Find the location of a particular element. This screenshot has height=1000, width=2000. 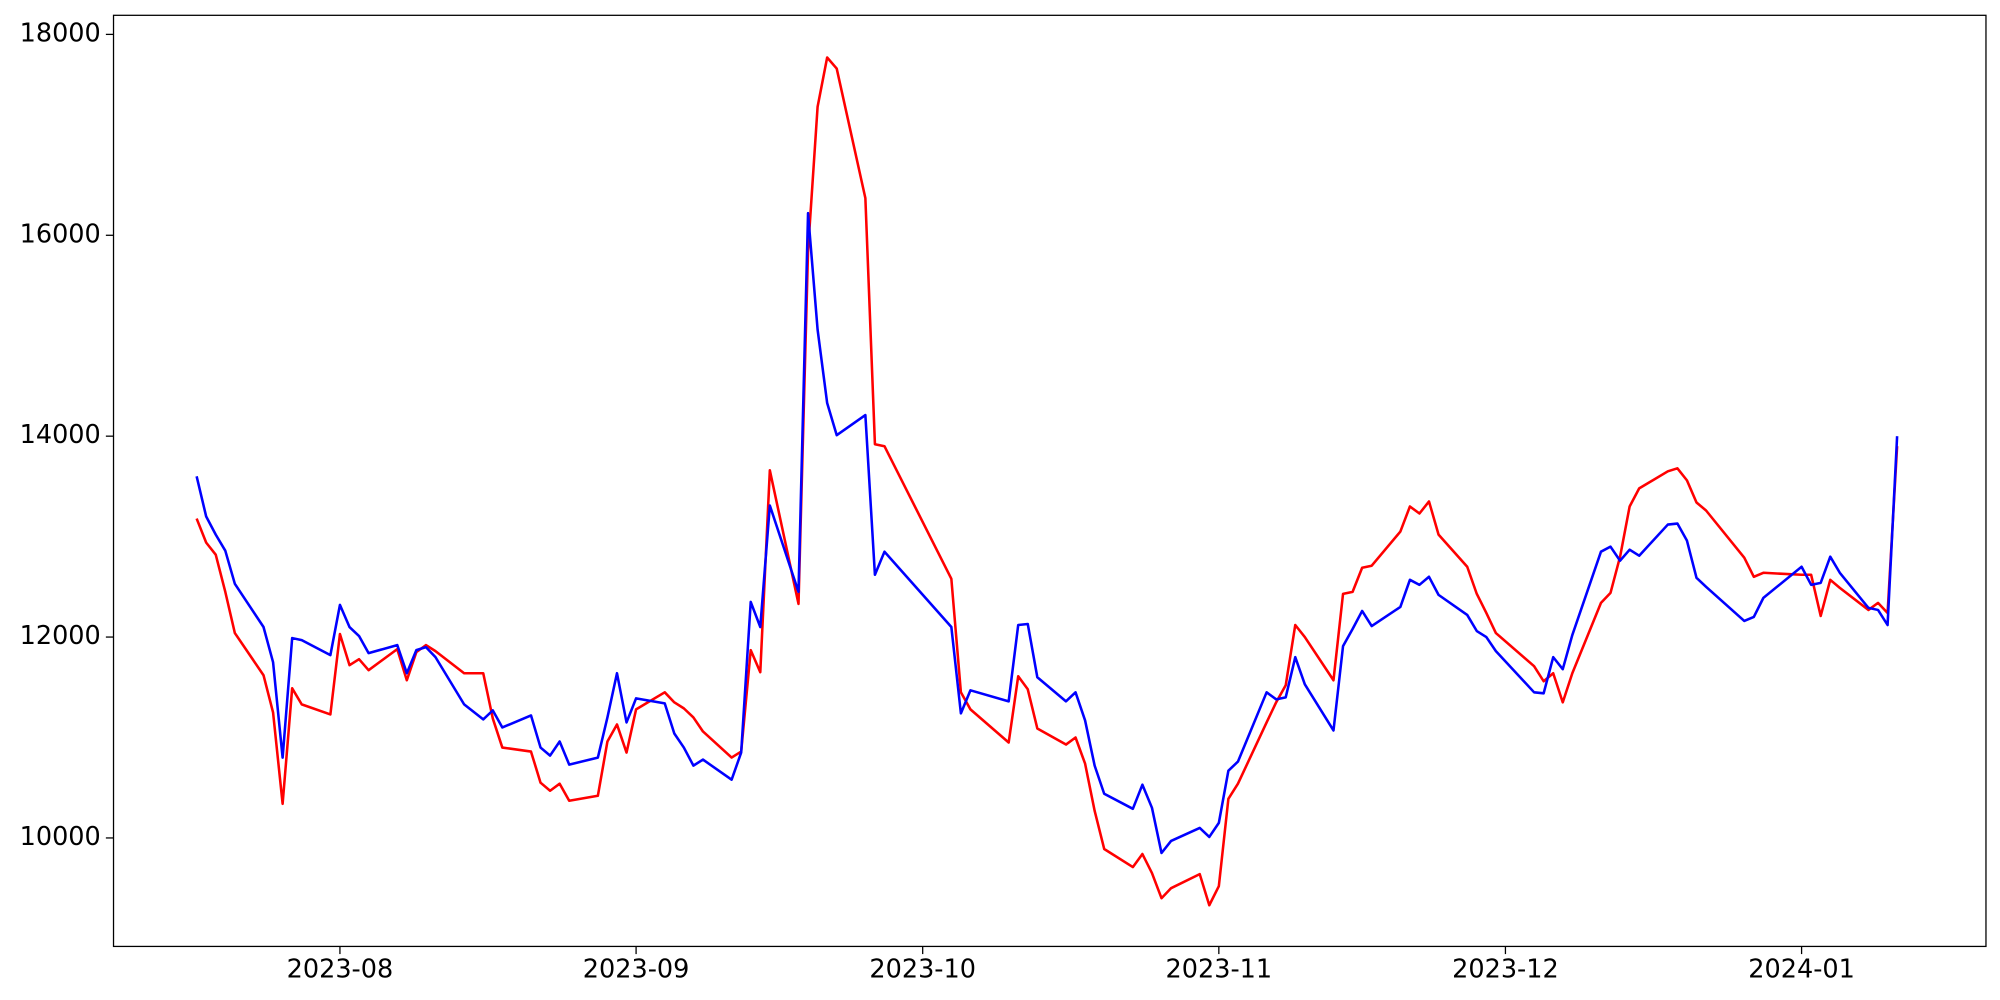

y-tick-label: 18000 is located at coordinates (60, 33).